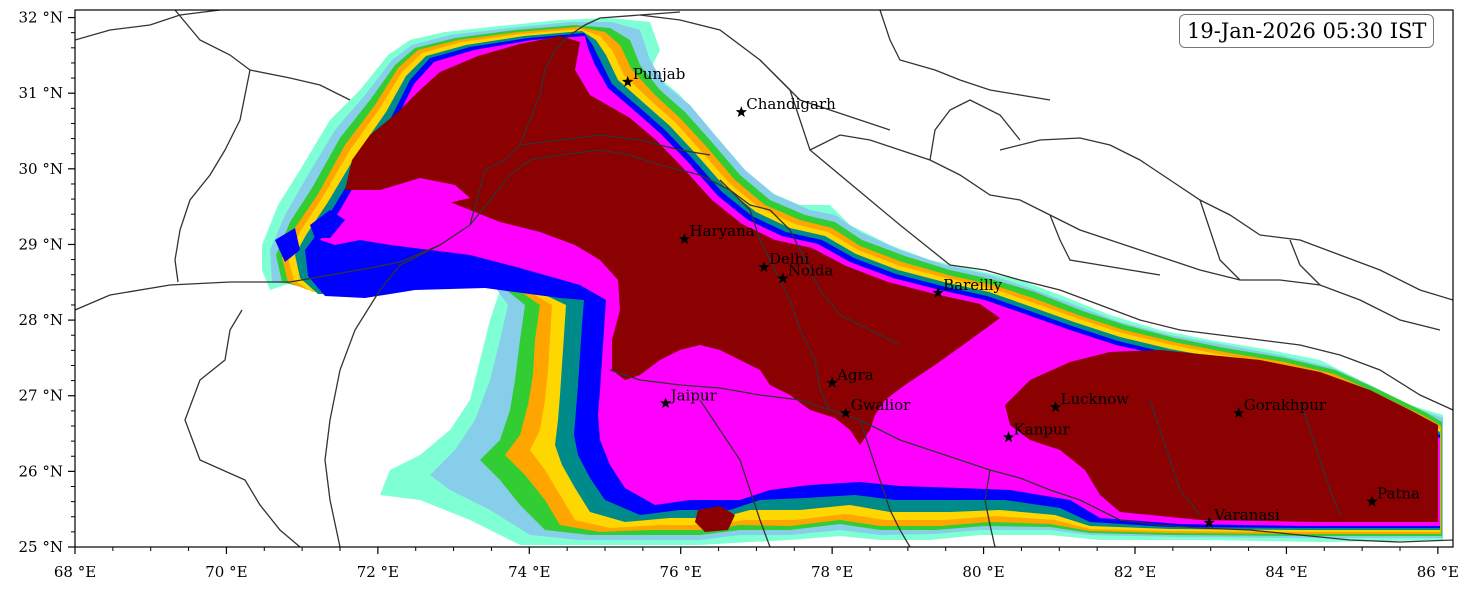 The image size is (1471, 591). What do you see at coordinates (693, 395) in the screenshot?
I see `city-label: Jaipur` at bounding box center [693, 395].